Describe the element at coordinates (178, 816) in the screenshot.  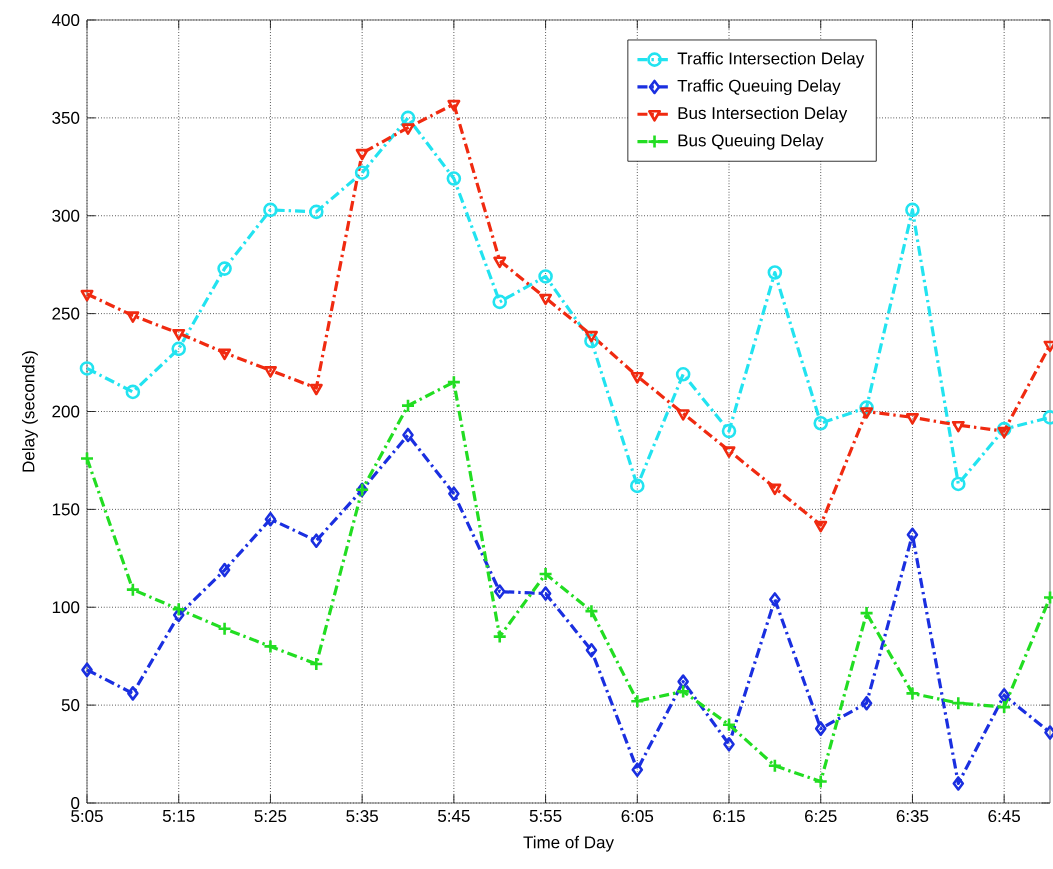
I see `x-tick-label: 5:15` at that location.